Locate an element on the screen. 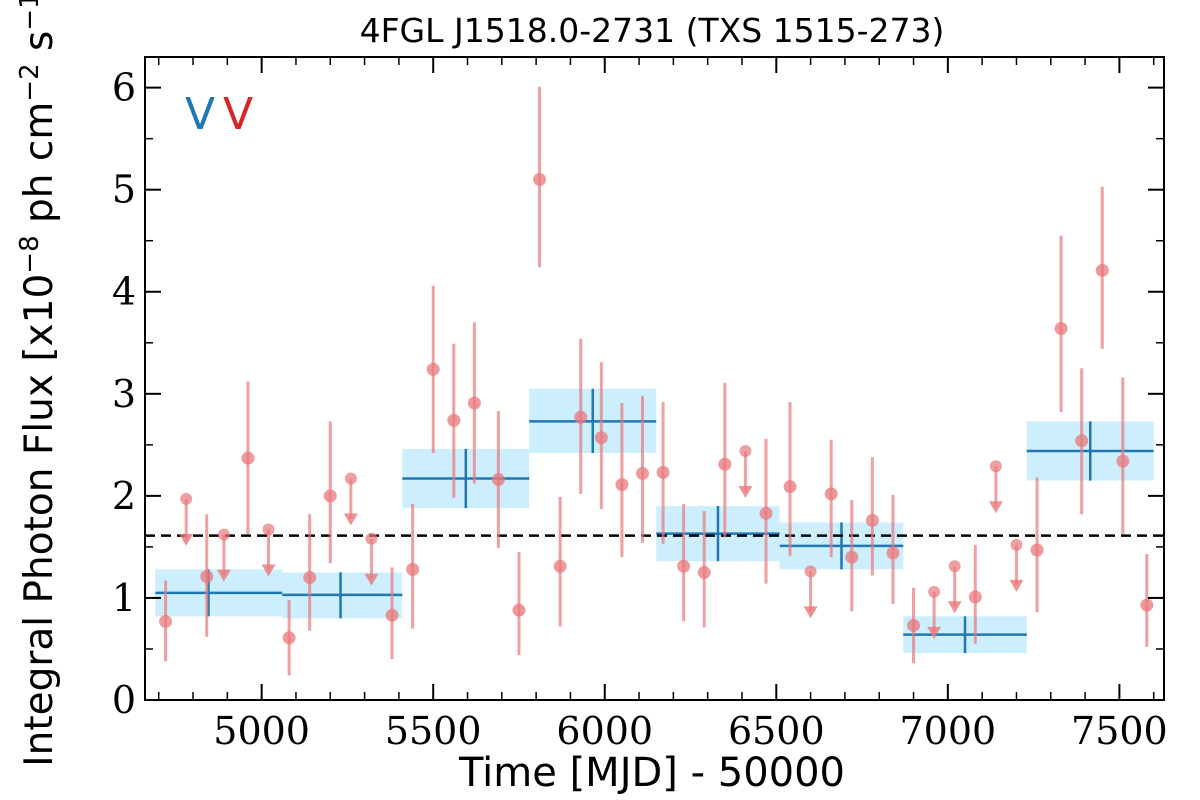  x-tick-label: 6500 is located at coordinates (776, 731).